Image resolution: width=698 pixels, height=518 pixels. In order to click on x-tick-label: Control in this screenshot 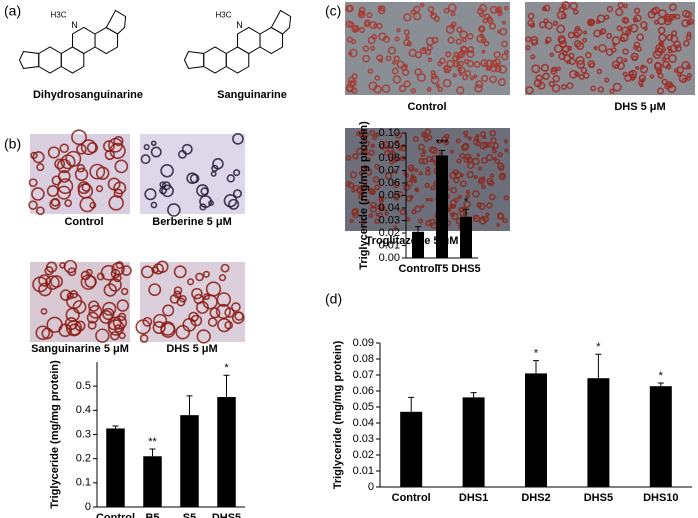, I will do `click(417, 269)`.